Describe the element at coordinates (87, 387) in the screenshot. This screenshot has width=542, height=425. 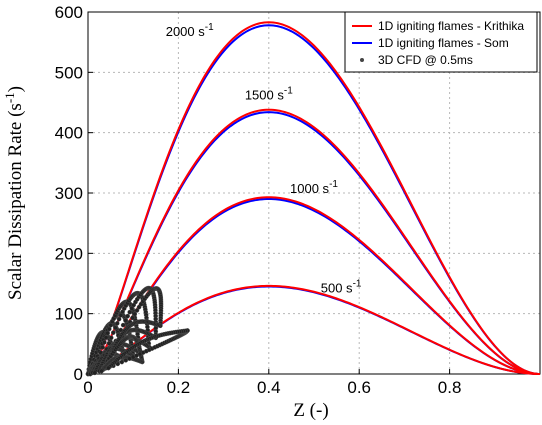
I see `x-tick-label: 0` at that location.